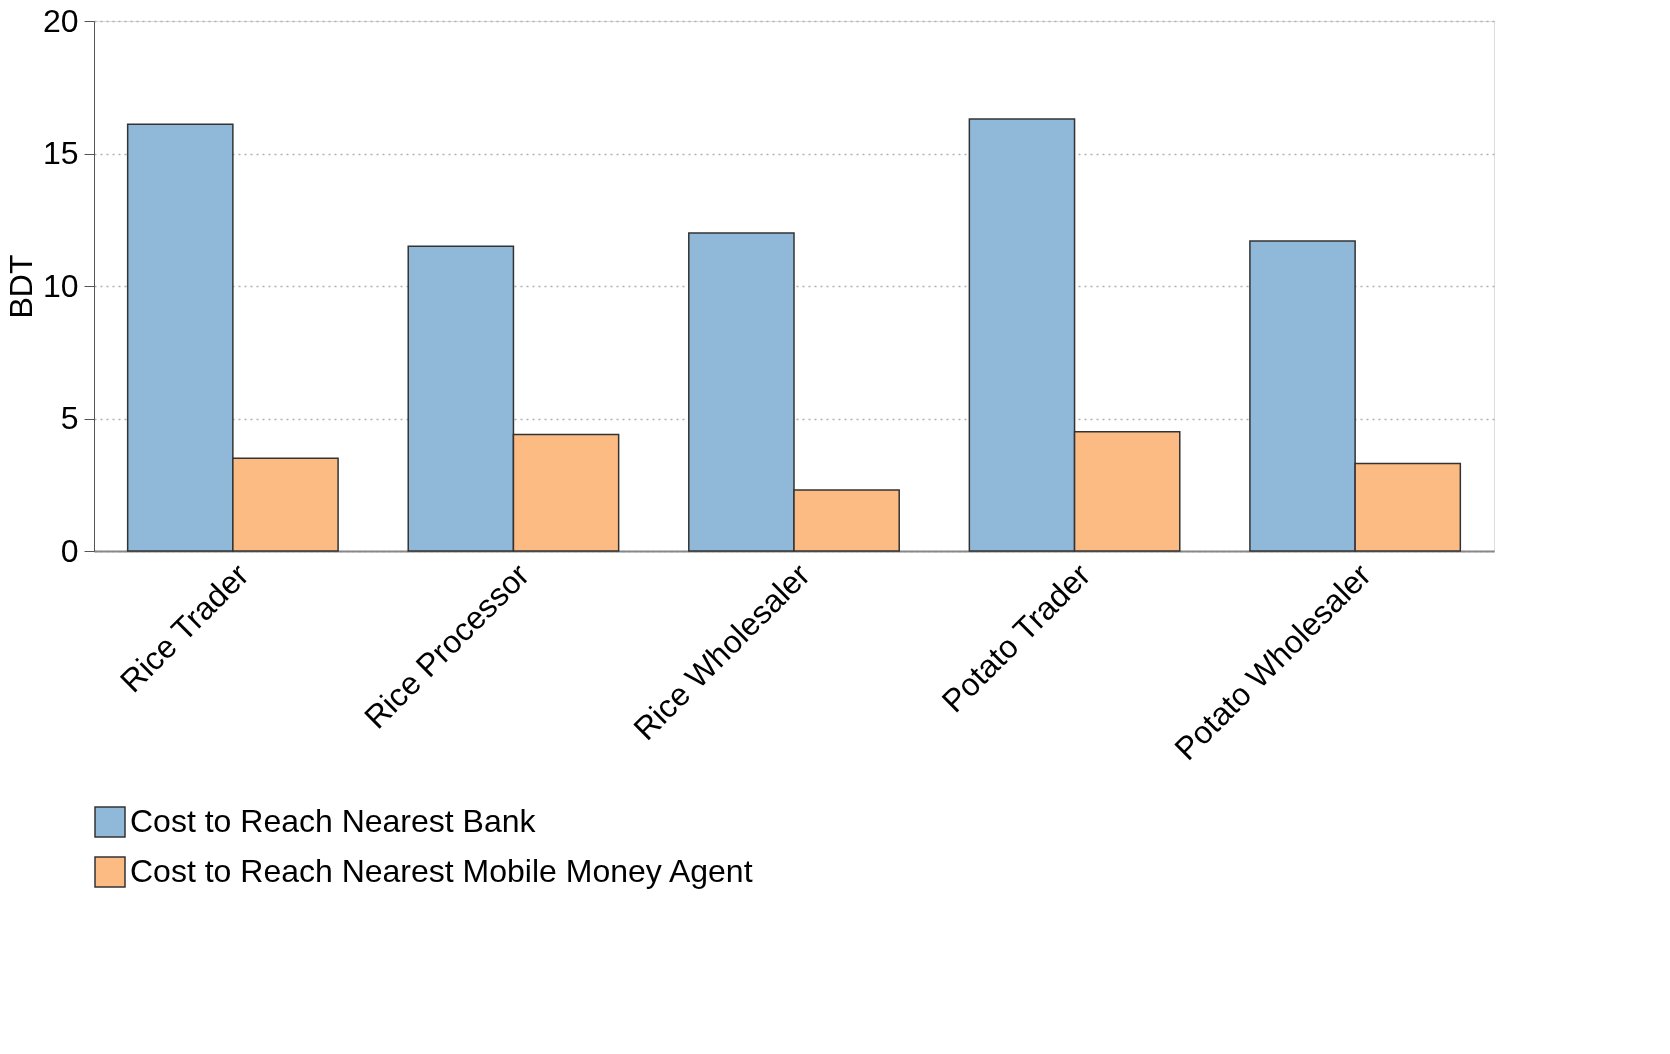  What do you see at coordinates (69, 550) in the screenshot?
I see `y-tick-label: 0` at bounding box center [69, 550].